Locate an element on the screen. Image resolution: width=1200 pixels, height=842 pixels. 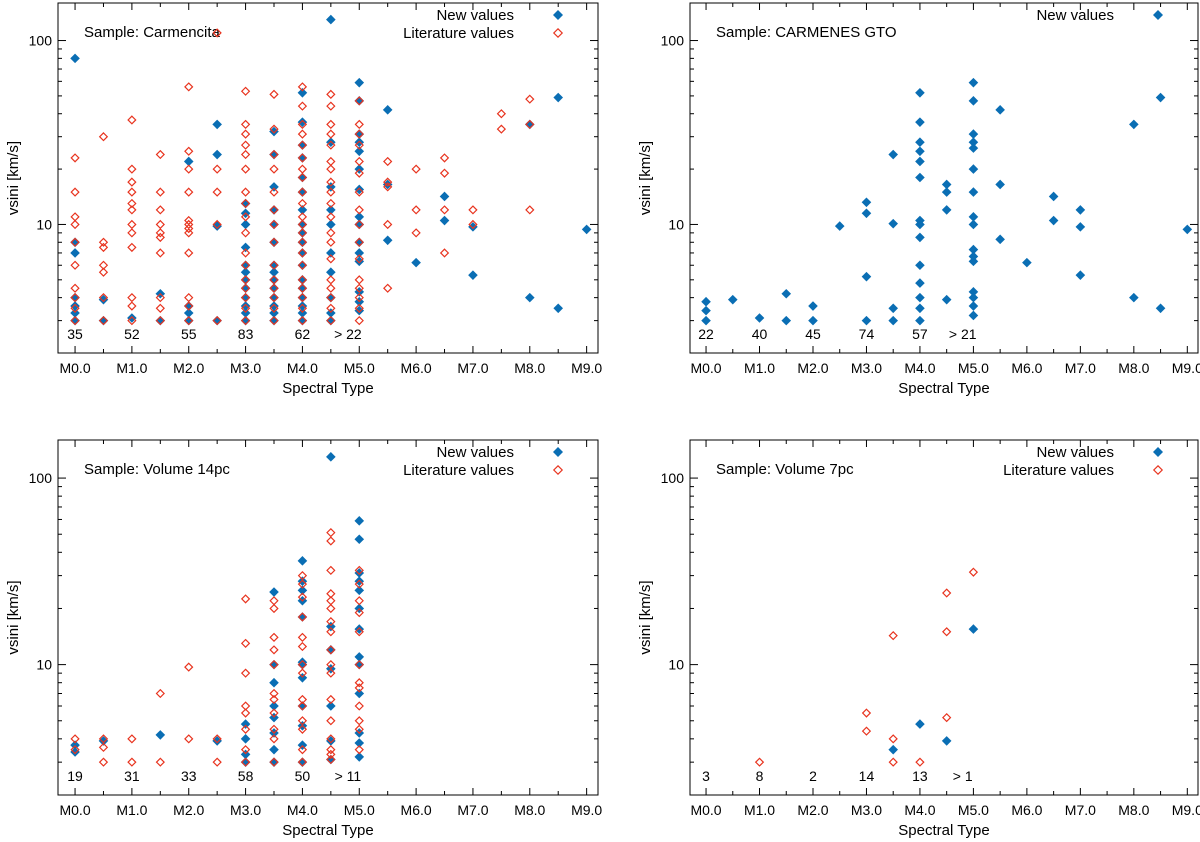
x-tick-label: M6.0 is located at coordinates (416, 368).